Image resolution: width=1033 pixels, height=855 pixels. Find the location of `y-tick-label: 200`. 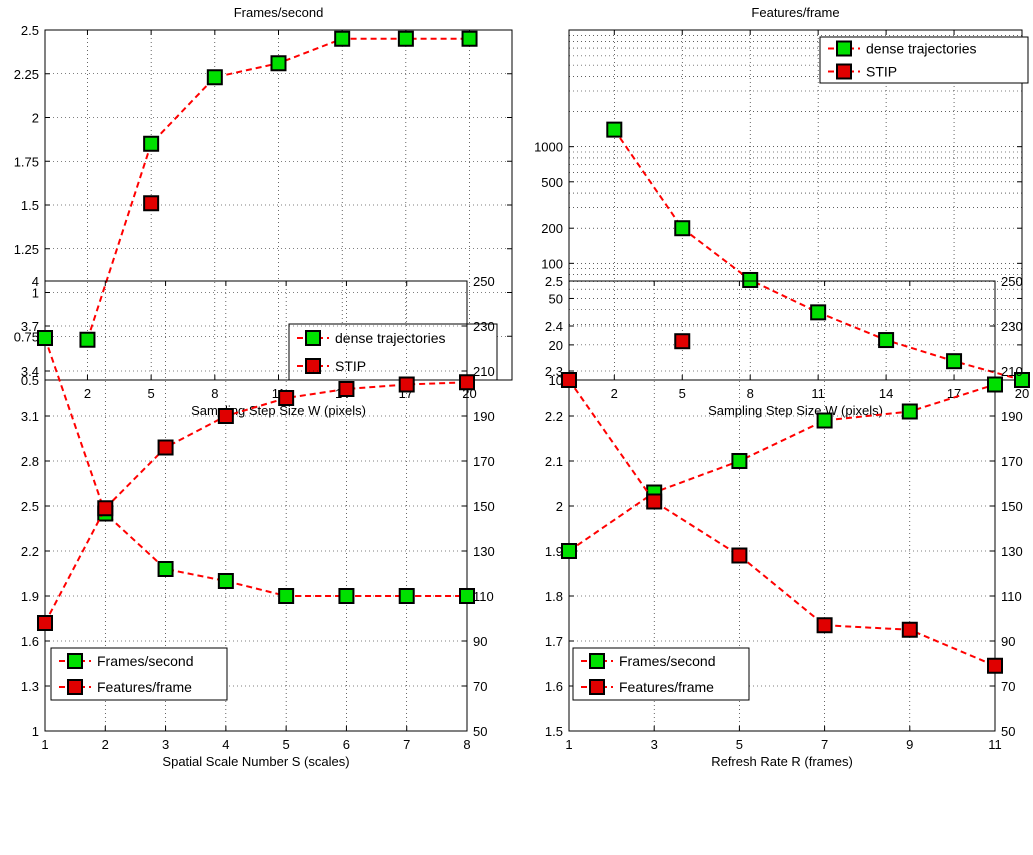

y-tick-label: 200 is located at coordinates (552, 228).